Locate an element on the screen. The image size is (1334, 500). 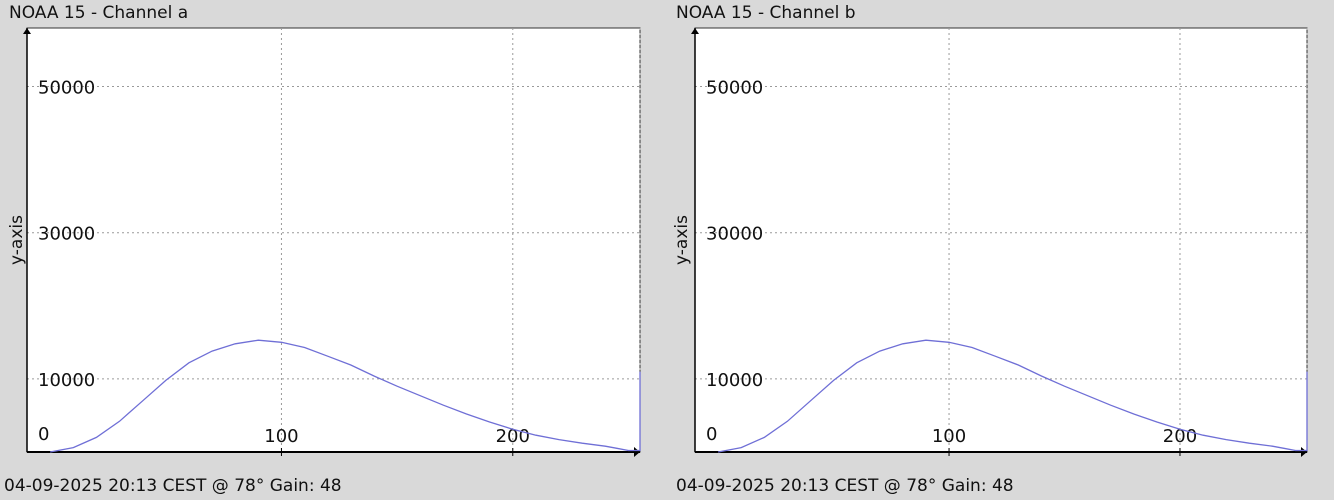
chart-title: NOAA 15 - Channel a is located at coordinates (99, 13).